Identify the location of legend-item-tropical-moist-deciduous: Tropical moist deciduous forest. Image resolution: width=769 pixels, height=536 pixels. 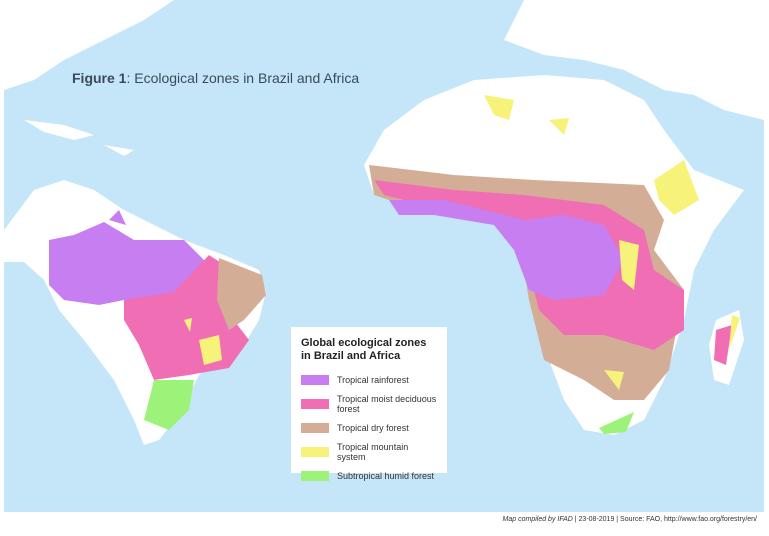
(369, 404).